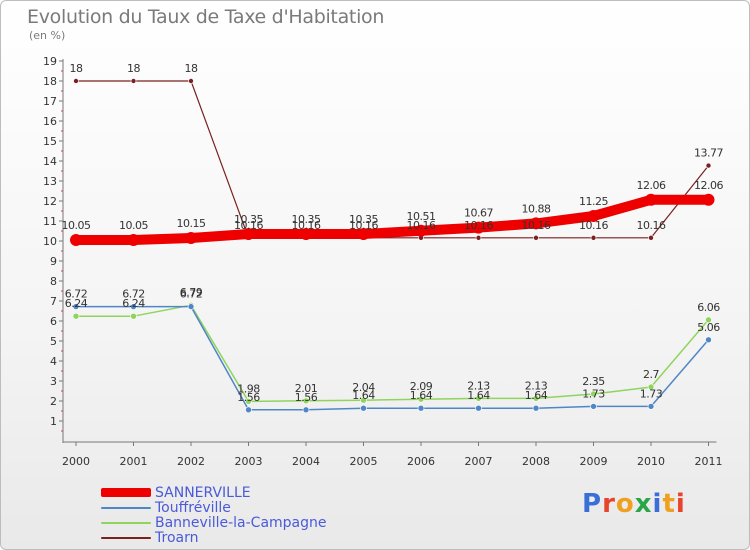 This screenshot has width=750, height=550. What do you see at coordinates (708, 307) in the screenshot?
I see `data-label: 6.06` at bounding box center [708, 307].